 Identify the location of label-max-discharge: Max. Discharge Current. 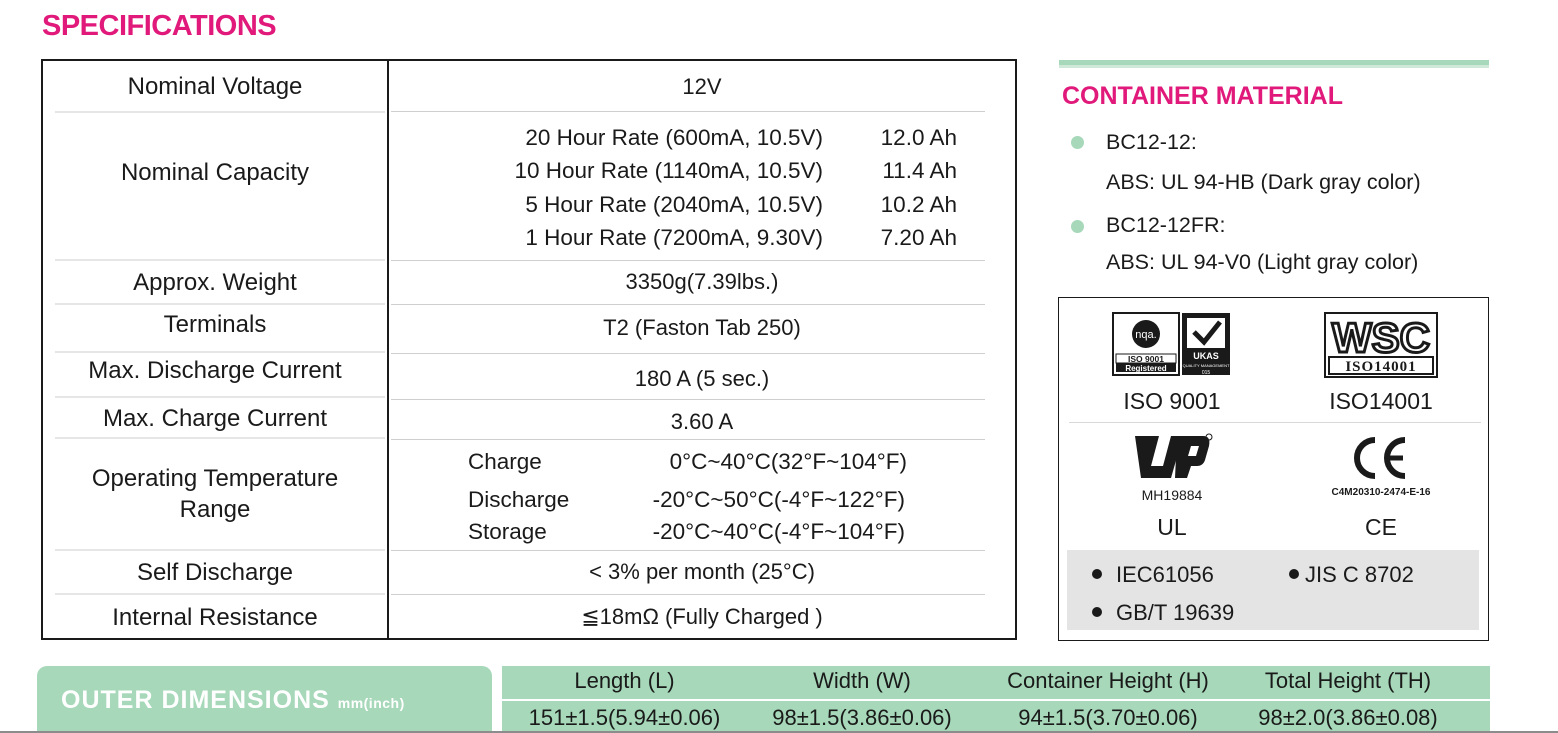
(215, 370).